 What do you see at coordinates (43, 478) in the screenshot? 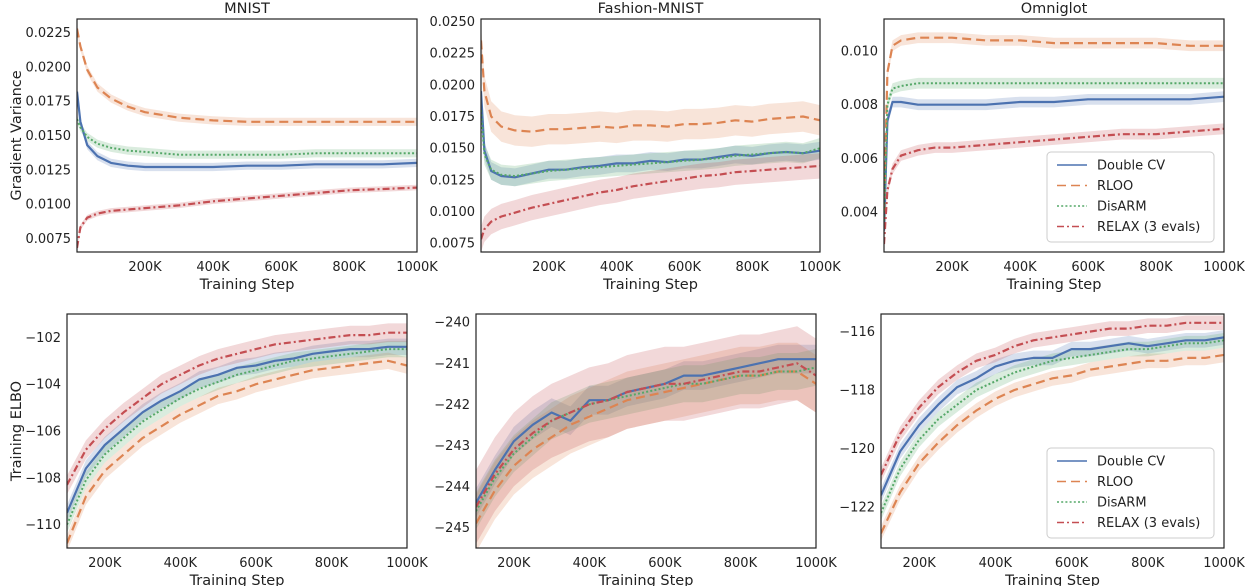
I see `y-tick-label: −108` at bounding box center [43, 478].